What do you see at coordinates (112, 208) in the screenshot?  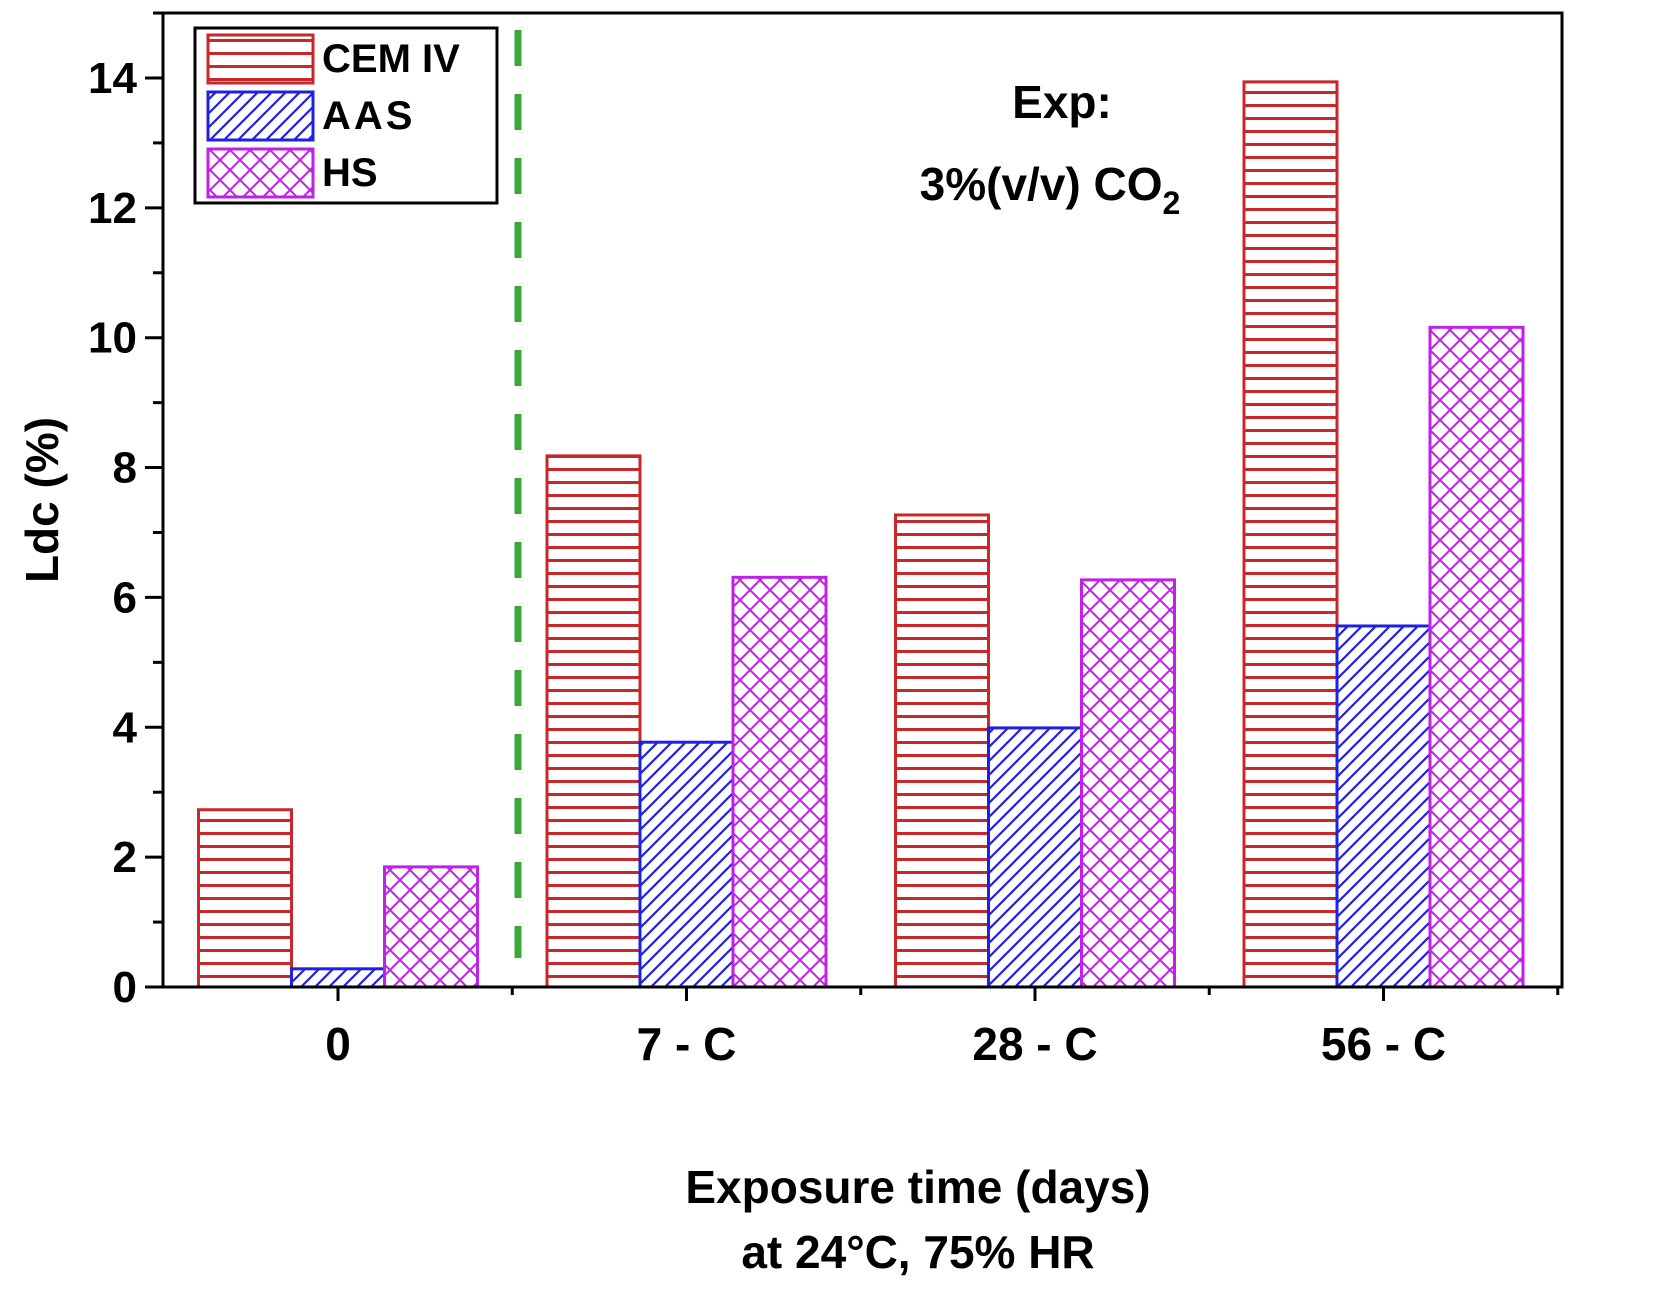 I see `y-tick-label: 12` at bounding box center [112, 208].